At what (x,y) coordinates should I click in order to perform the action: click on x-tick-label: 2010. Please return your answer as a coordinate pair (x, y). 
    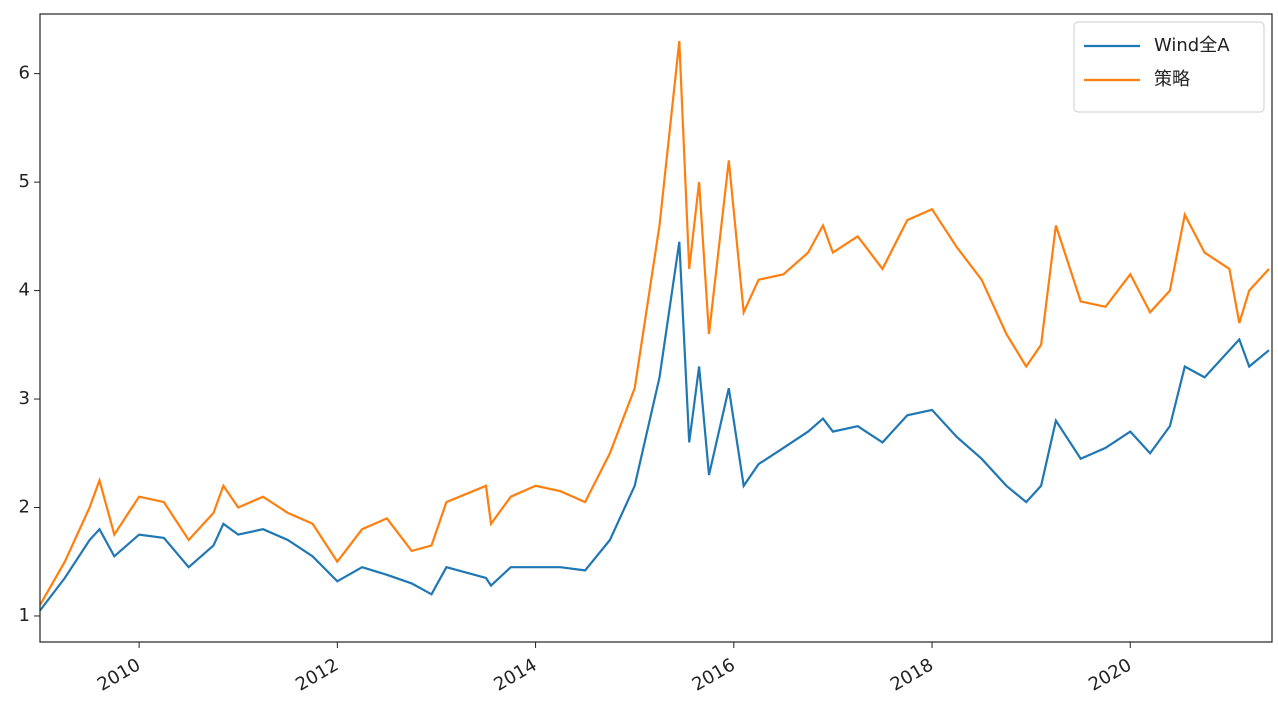
    Looking at the image, I should click on (119, 674).